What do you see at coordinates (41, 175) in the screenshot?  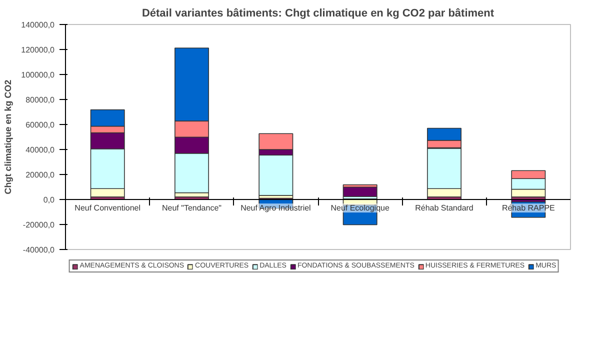 I see `y-tick-label: 20000,0` at bounding box center [41, 175].